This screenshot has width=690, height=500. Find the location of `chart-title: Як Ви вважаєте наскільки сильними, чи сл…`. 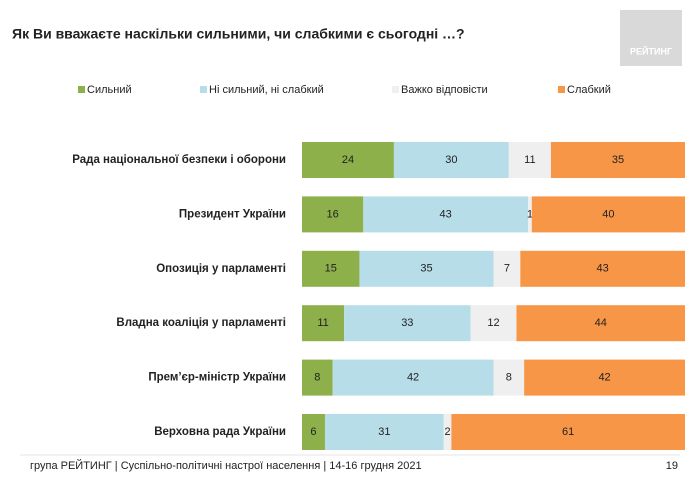

chart-title: Як Ви вважаєте наскільки сильними, чи сл… is located at coordinates (238, 34).